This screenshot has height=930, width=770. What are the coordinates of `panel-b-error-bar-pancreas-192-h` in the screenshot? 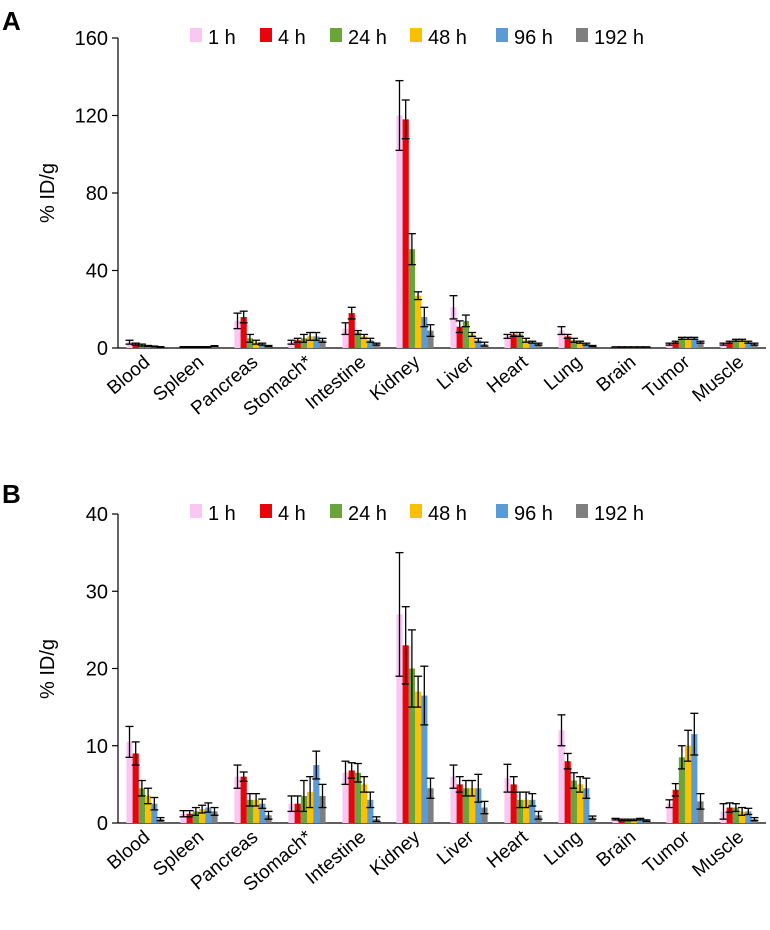 It's located at (268, 815).